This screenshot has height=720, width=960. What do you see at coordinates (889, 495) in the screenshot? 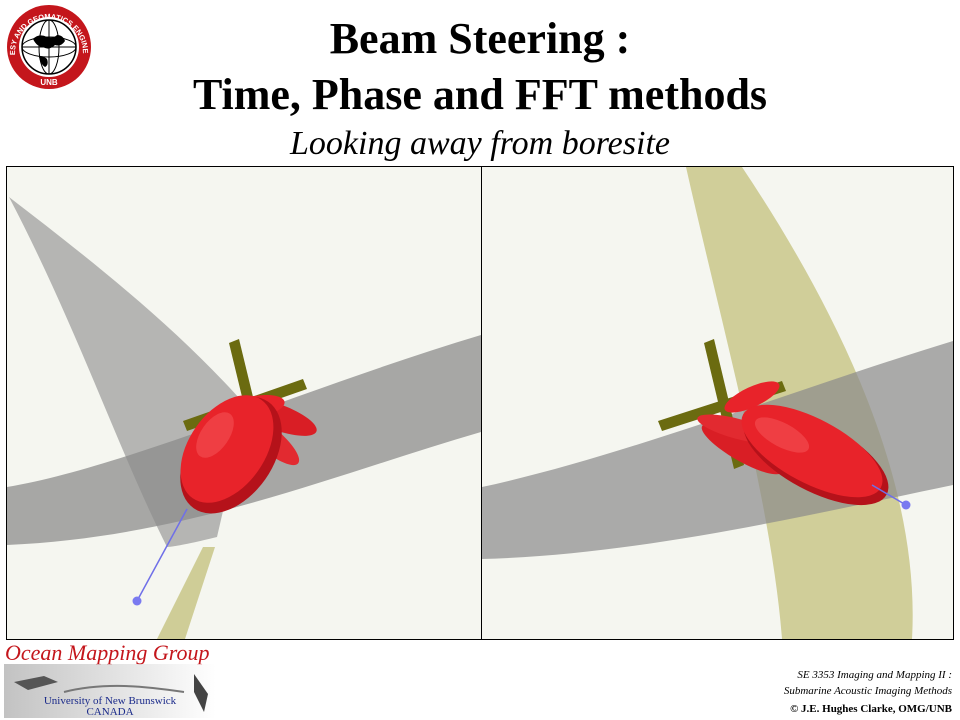
I see `steer-line-right` at bounding box center [889, 495].